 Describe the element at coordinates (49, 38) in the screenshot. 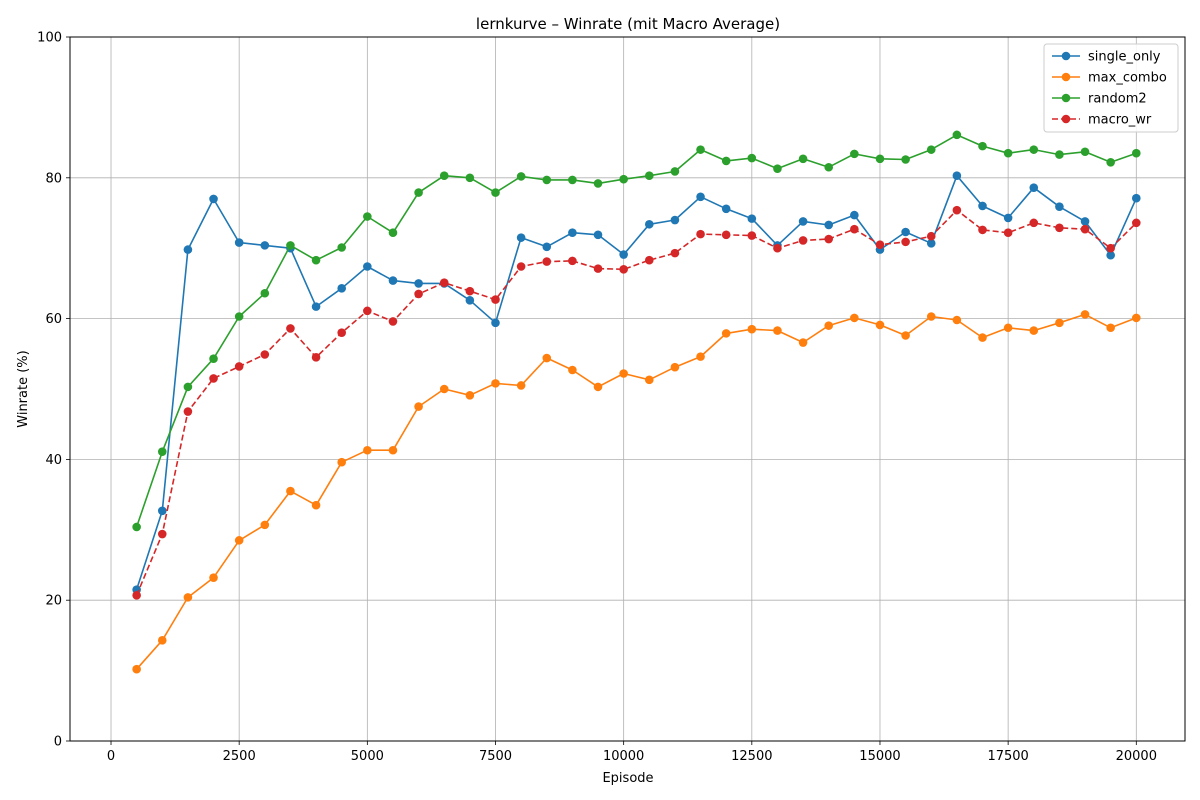

I see `y-tick-label: 100` at that location.